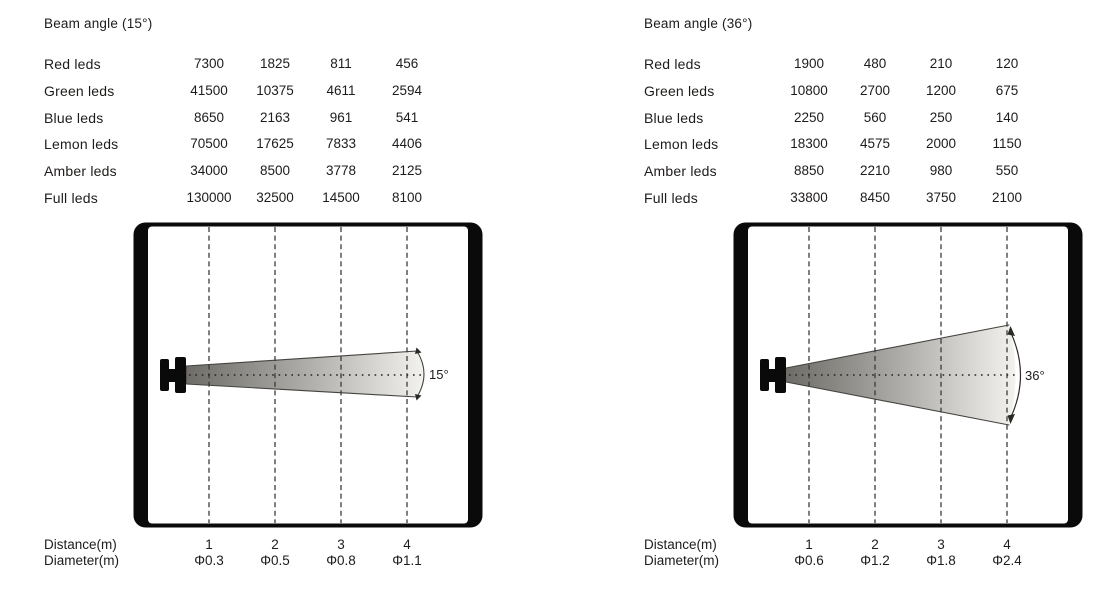 Image resolution: width=1107 pixels, height=602 pixels. Describe the element at coordinates (407, 171) in the screenshot. I see `lux-value: 2125` at that location.